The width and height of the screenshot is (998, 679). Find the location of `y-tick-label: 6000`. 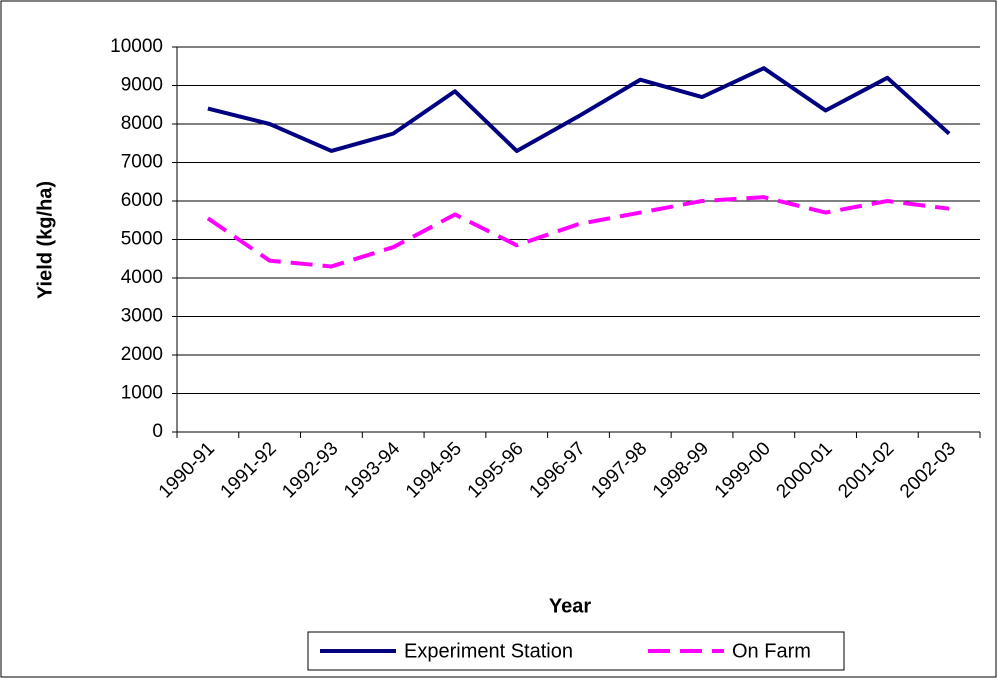

y-tick-label: 6000 is located at coordinates (142, 200).